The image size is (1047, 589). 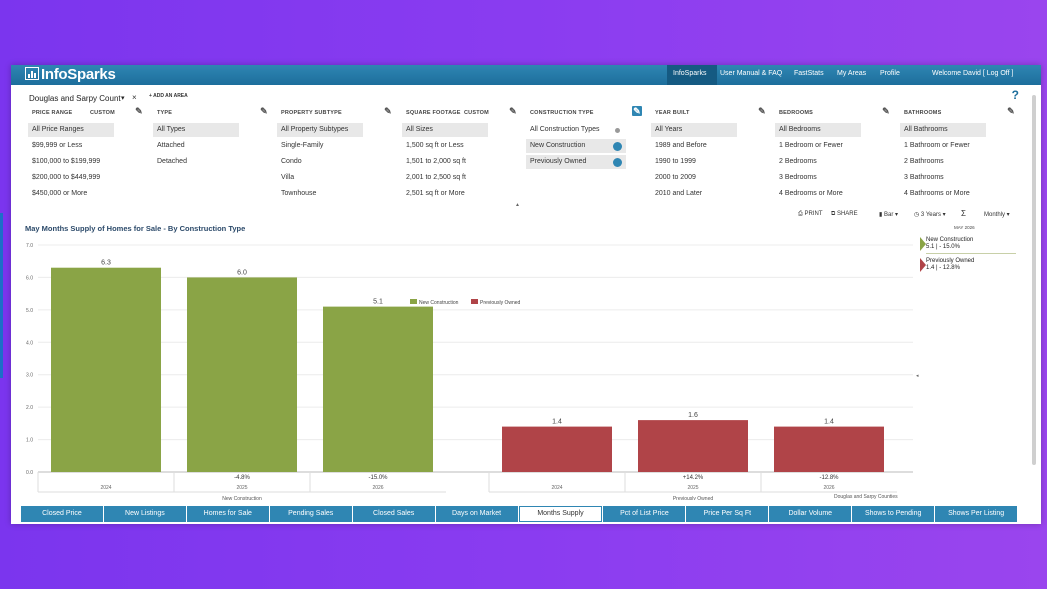 What do you see at coordinates (168, 96) in the screenshot?
I see `add-area-button: + ADD AN AREA` at bounding box center [168, 96].